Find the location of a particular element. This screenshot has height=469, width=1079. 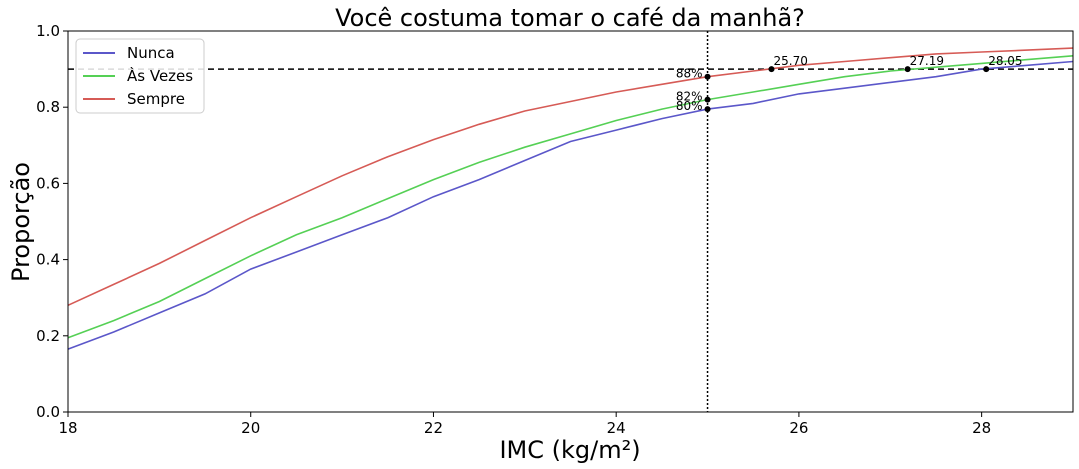

legend: Nunca Às Vezes Sempre is located at coordinates (140, 76).